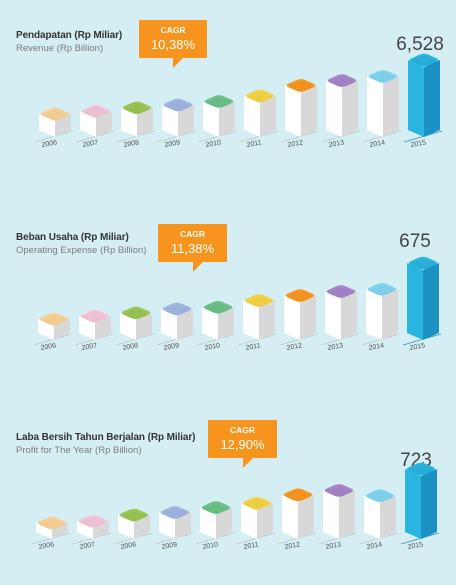 This screenshot has height=585, width=456. I want to click on cagr-value: 10,38%, so click(173, 44).